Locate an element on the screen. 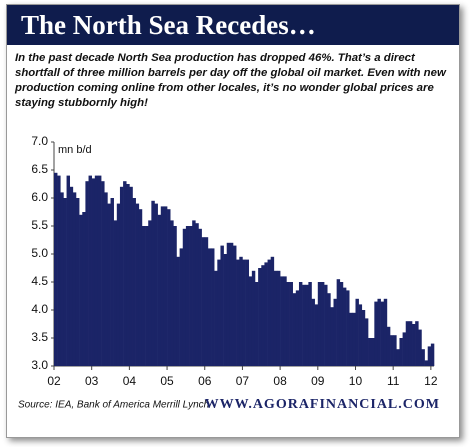 Image resolution: width=470 pixels, height=447 pixels. x-tick-label: 02 is located at coordinates (54, 381).